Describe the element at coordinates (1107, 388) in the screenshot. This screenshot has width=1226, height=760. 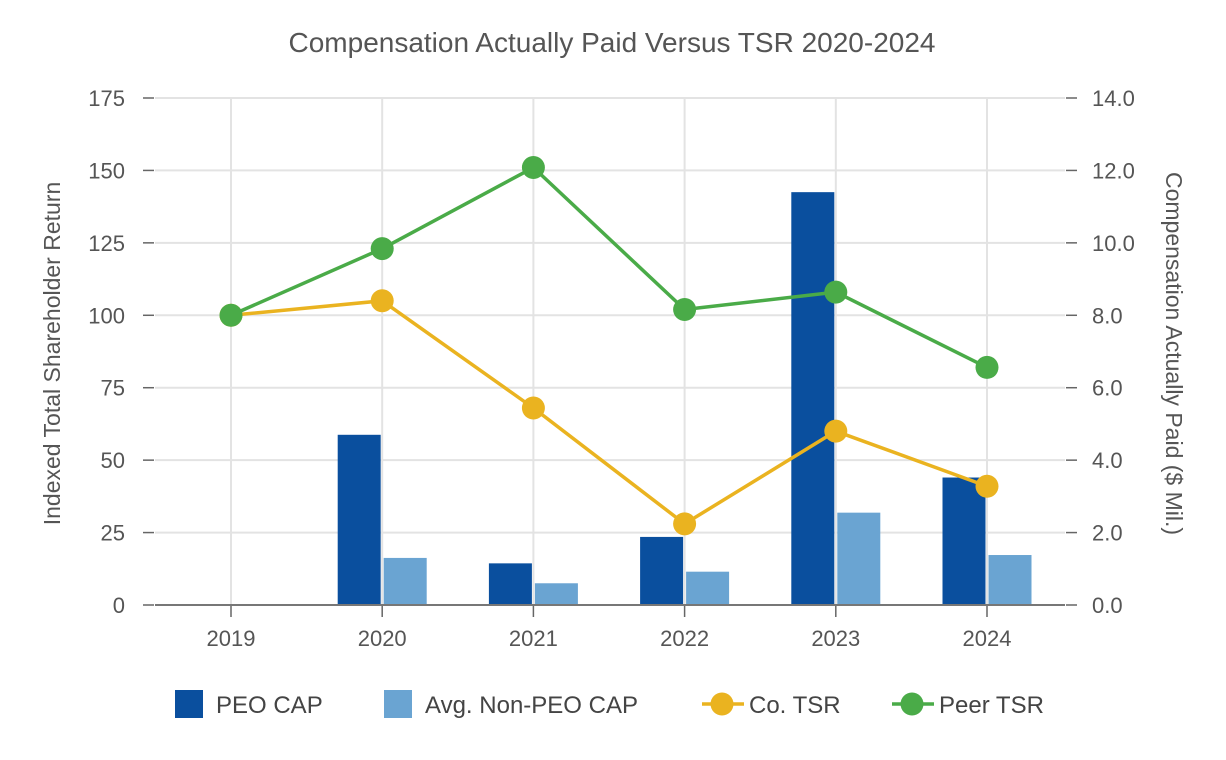
I see `right-tick-label: 6.0` at that location.